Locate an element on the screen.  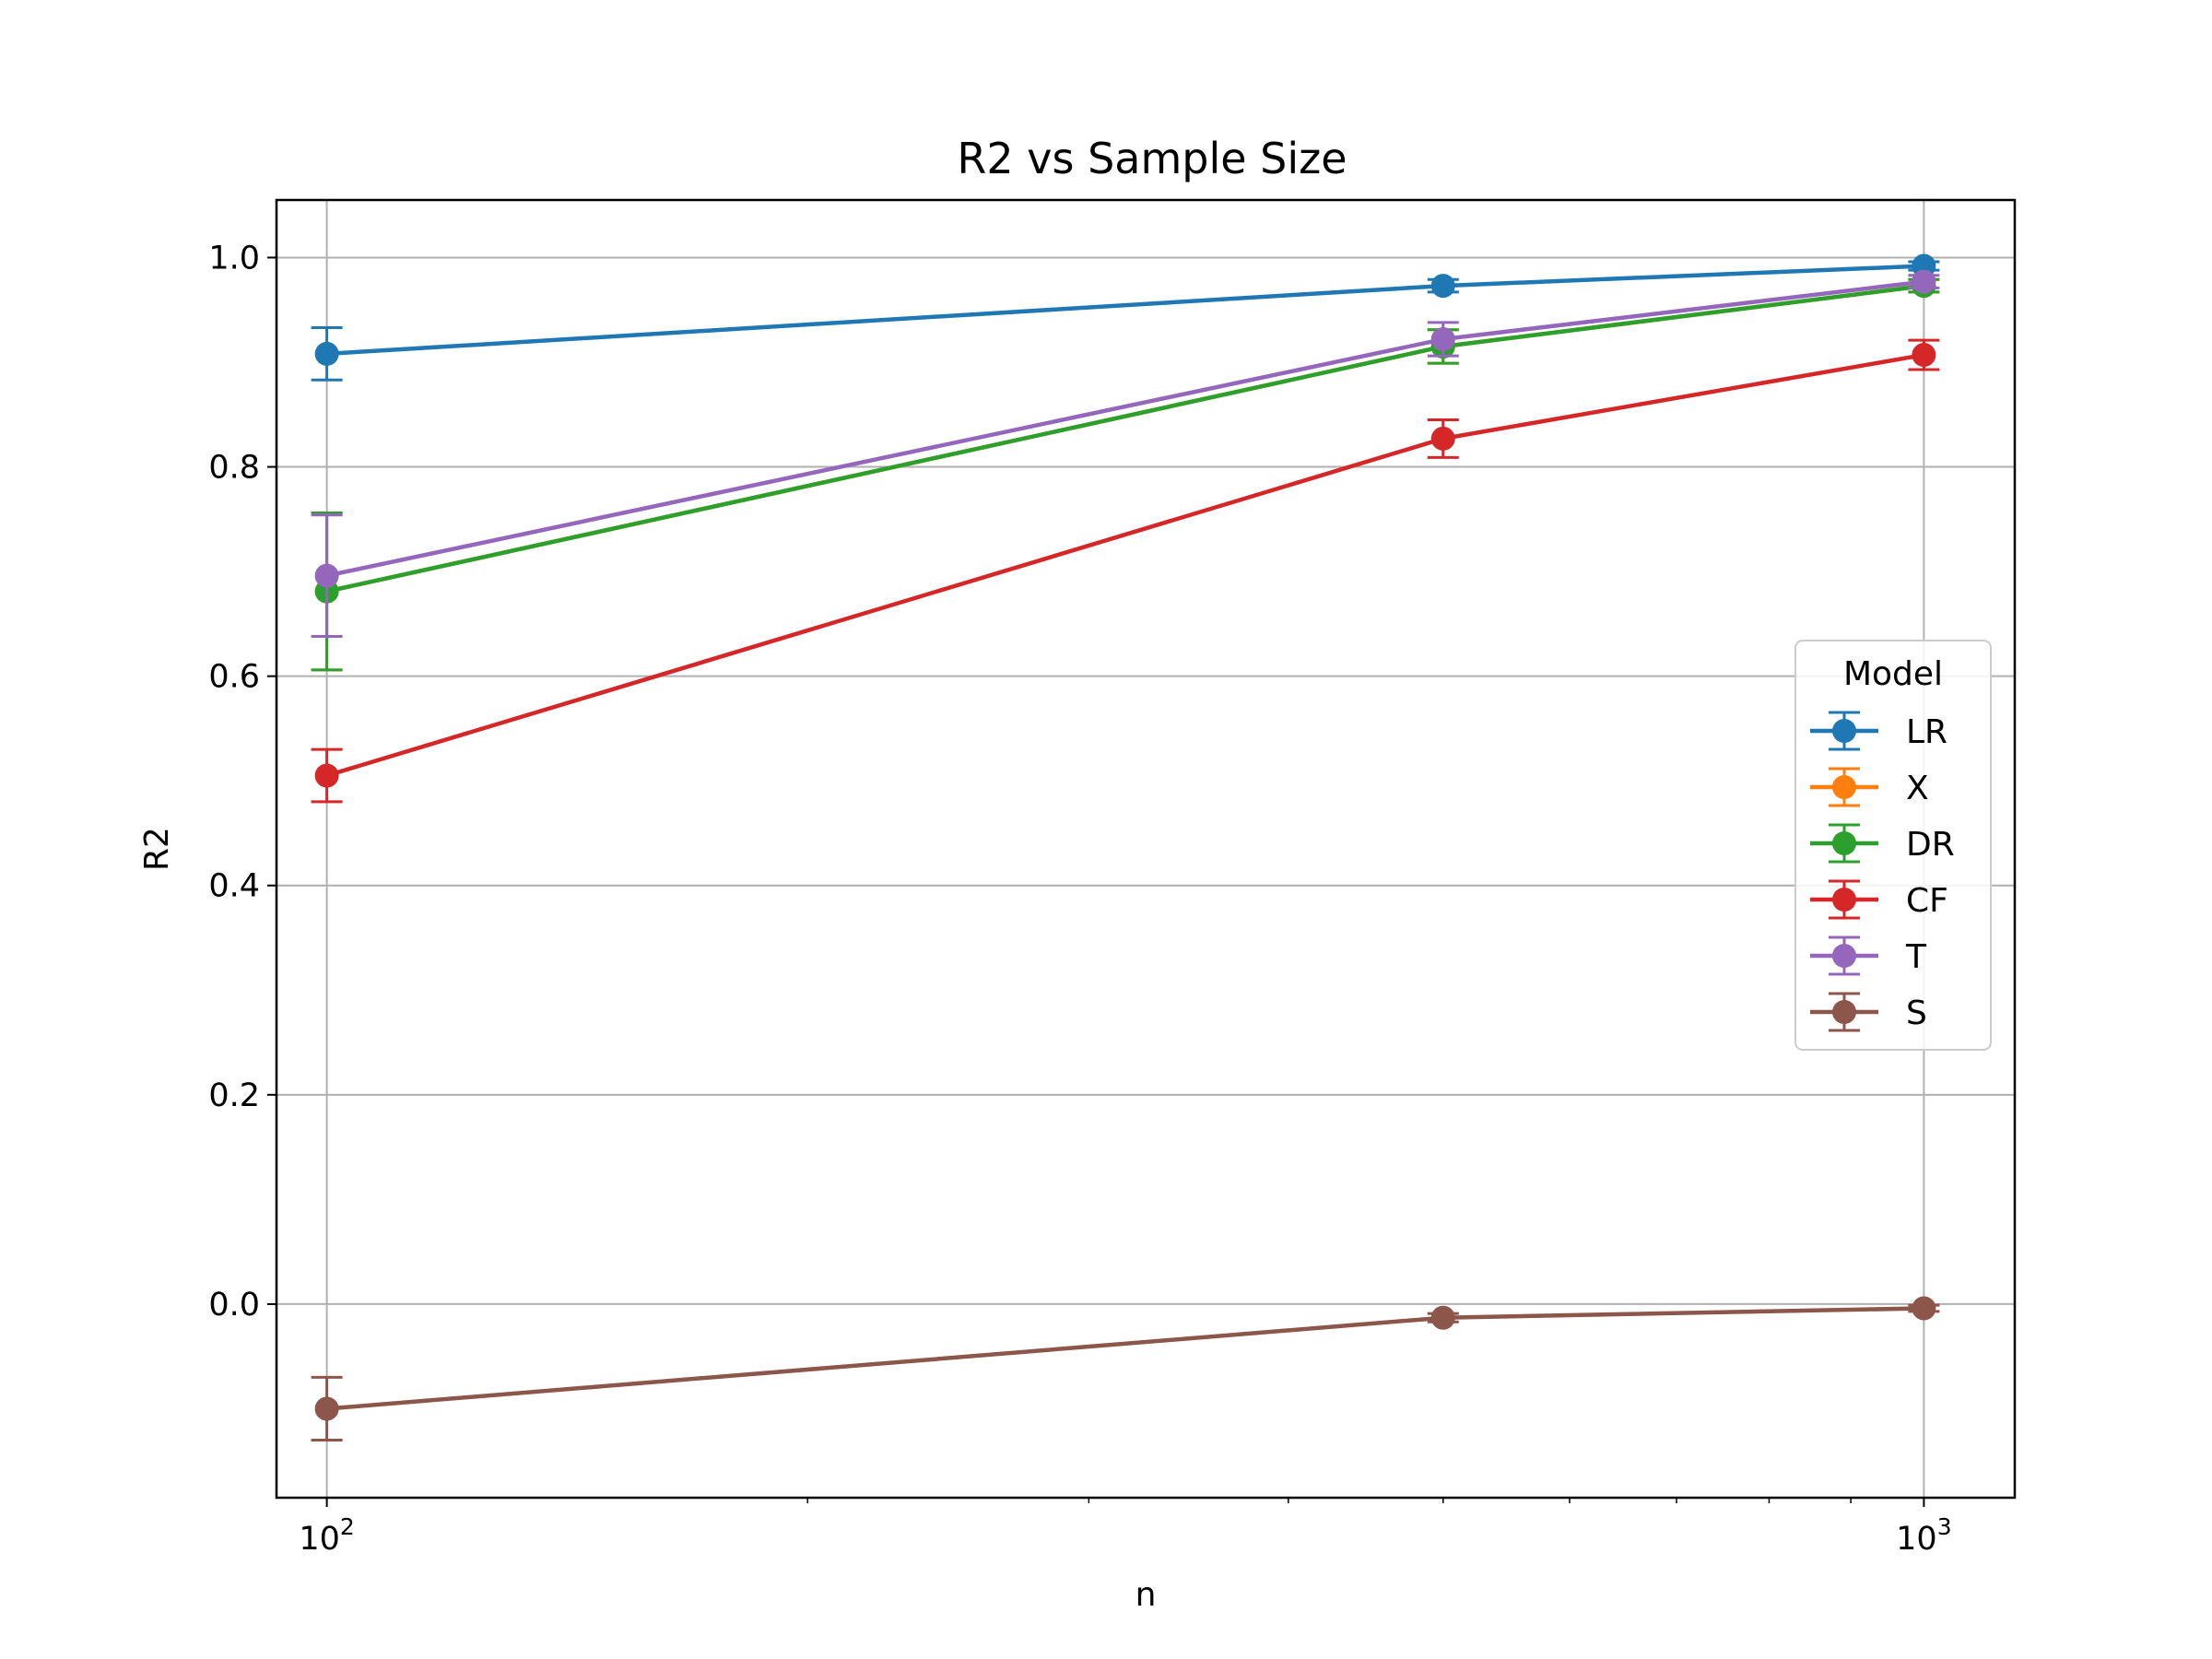
x-tick-exponent: 3 is located at coordinates (1944, 1526).